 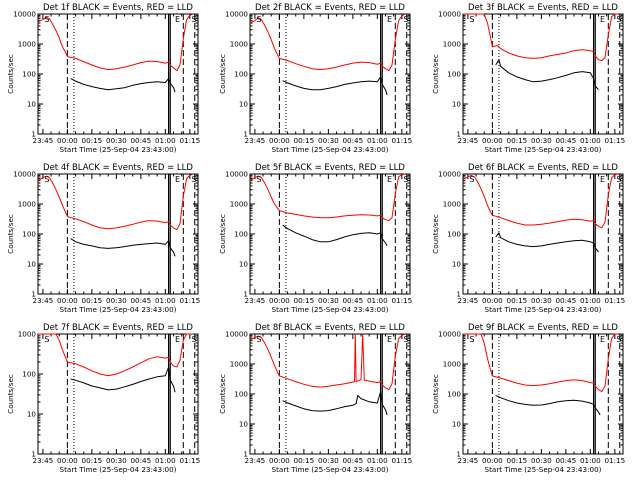 I want to click on panel-title: Det 9f BLACK = Events, RED = LLD, so click(x=543, y=328).